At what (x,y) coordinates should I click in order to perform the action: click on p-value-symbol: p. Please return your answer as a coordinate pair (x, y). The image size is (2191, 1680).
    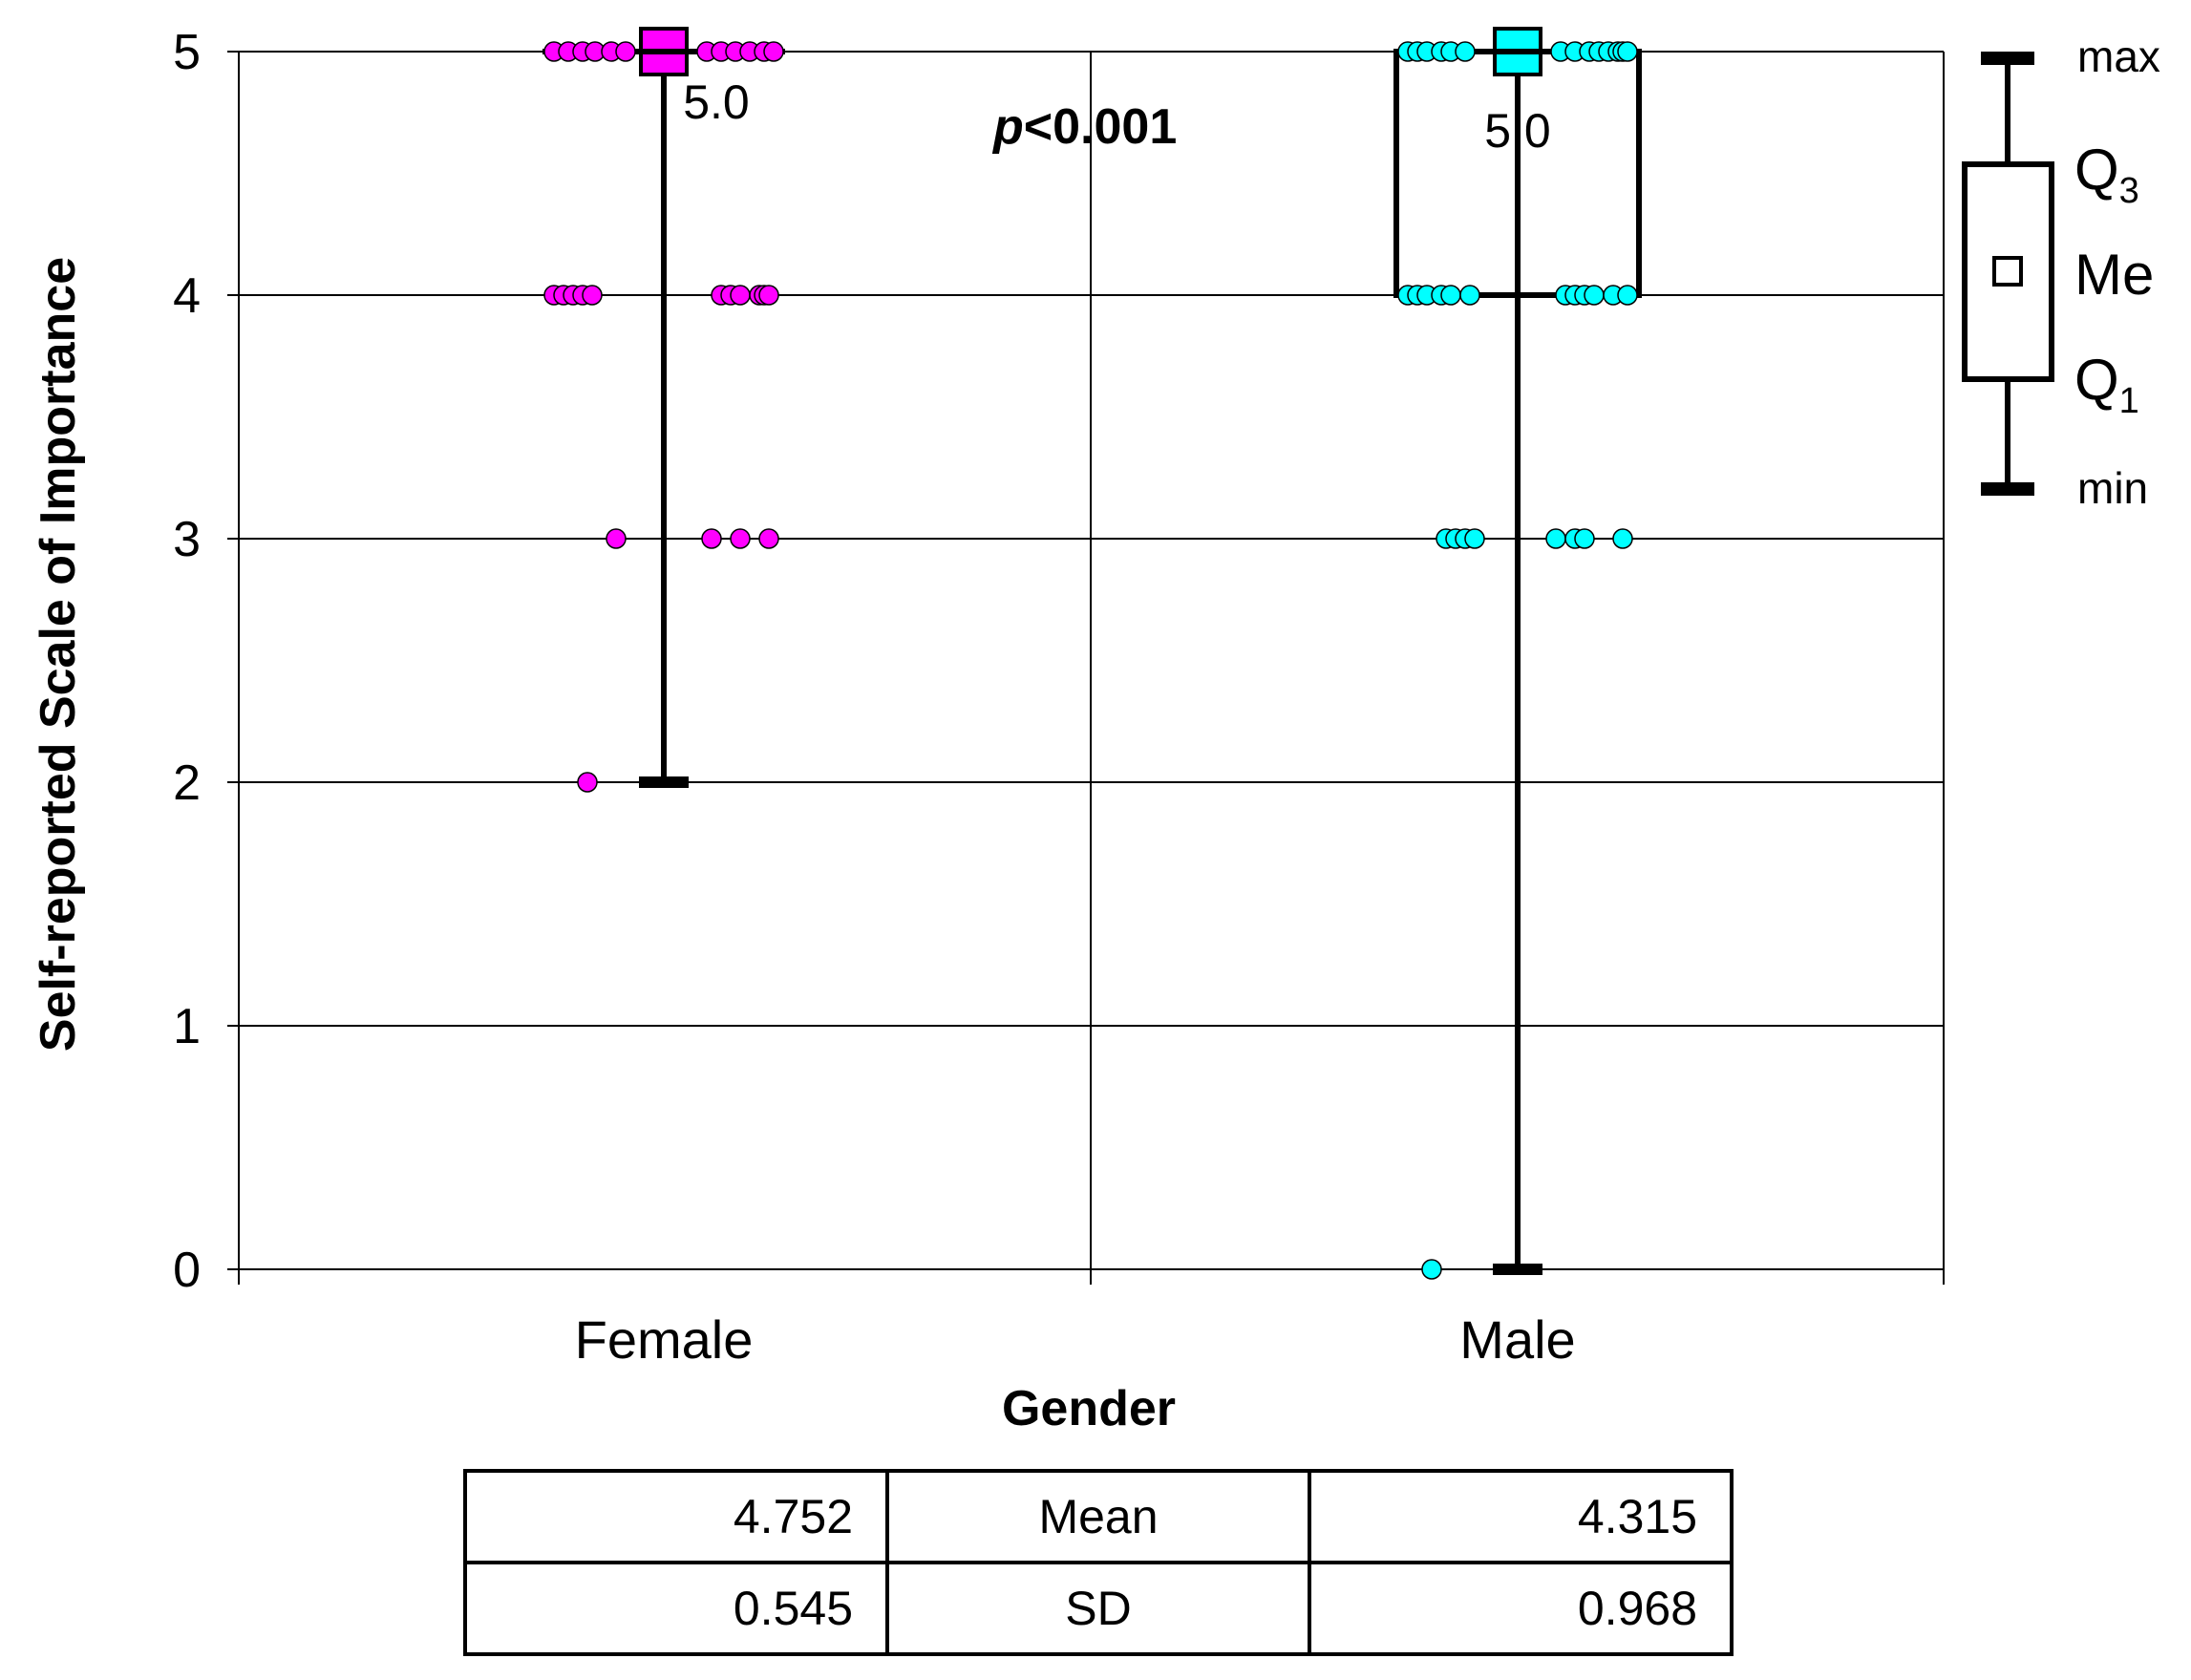
    Looking at the image, I should click on (1007, 127).